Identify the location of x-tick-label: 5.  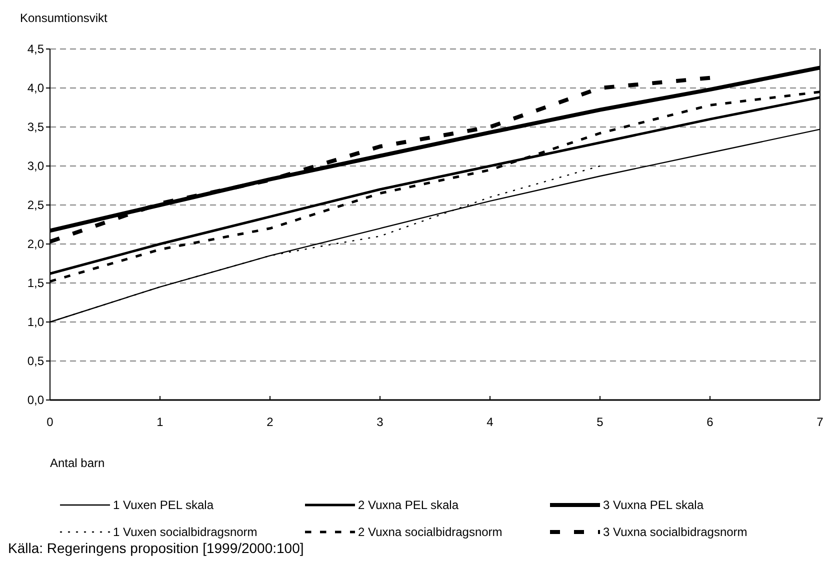
(600, 422).